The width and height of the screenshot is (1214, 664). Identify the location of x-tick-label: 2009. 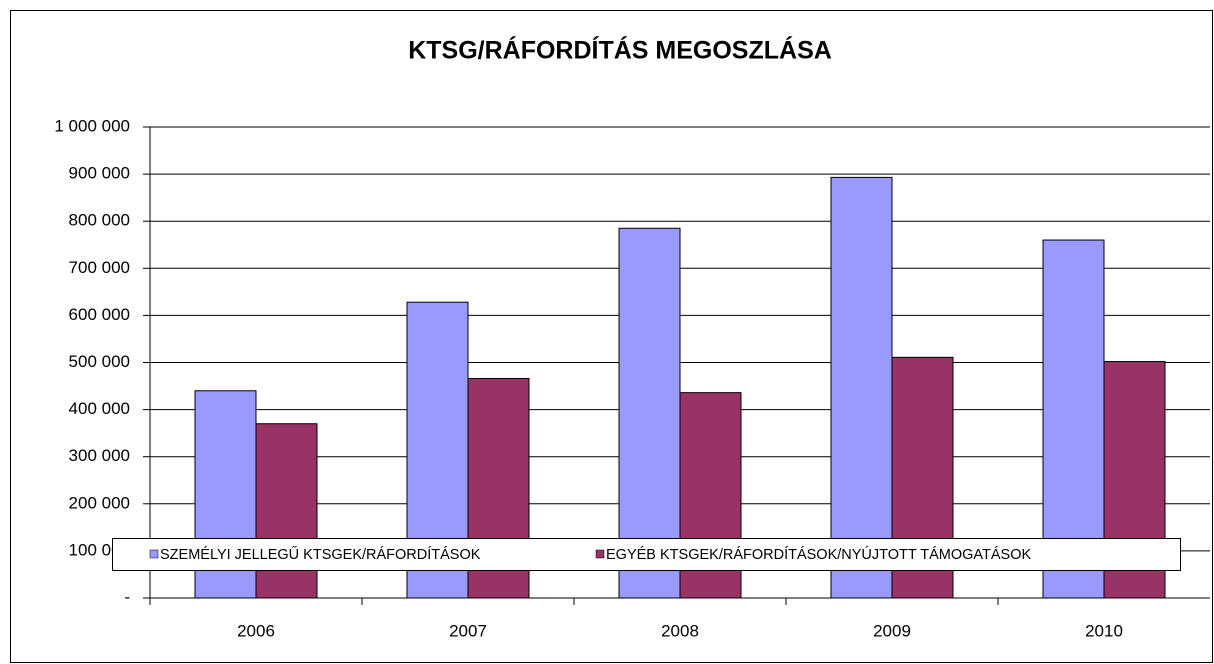
(892, 630).